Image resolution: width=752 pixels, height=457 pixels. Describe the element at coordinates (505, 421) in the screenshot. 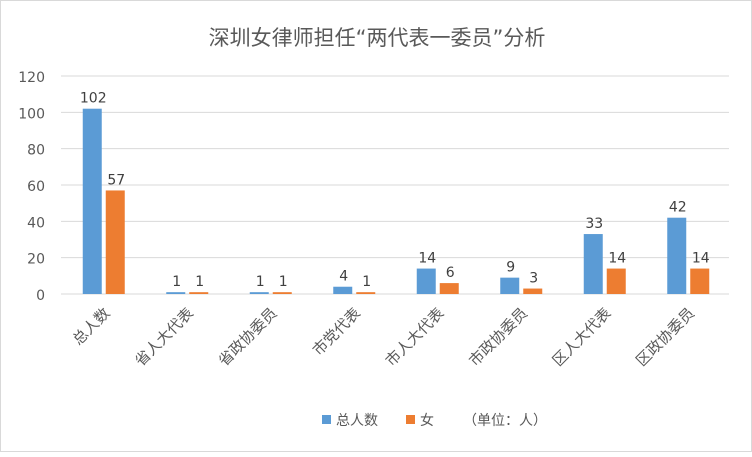

I see `legend-unit-note: （单位：人）` at that location.